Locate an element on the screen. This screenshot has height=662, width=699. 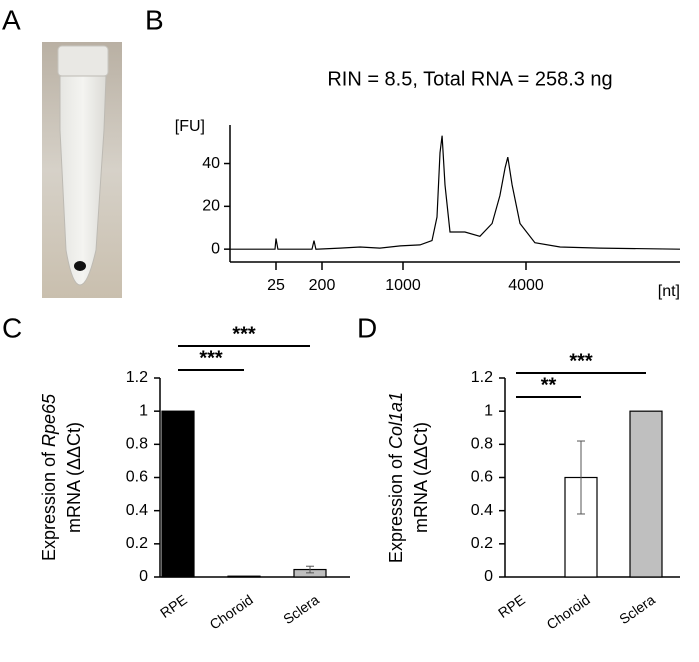
y-tick-label: 40 is located at coordinates (211, 163).